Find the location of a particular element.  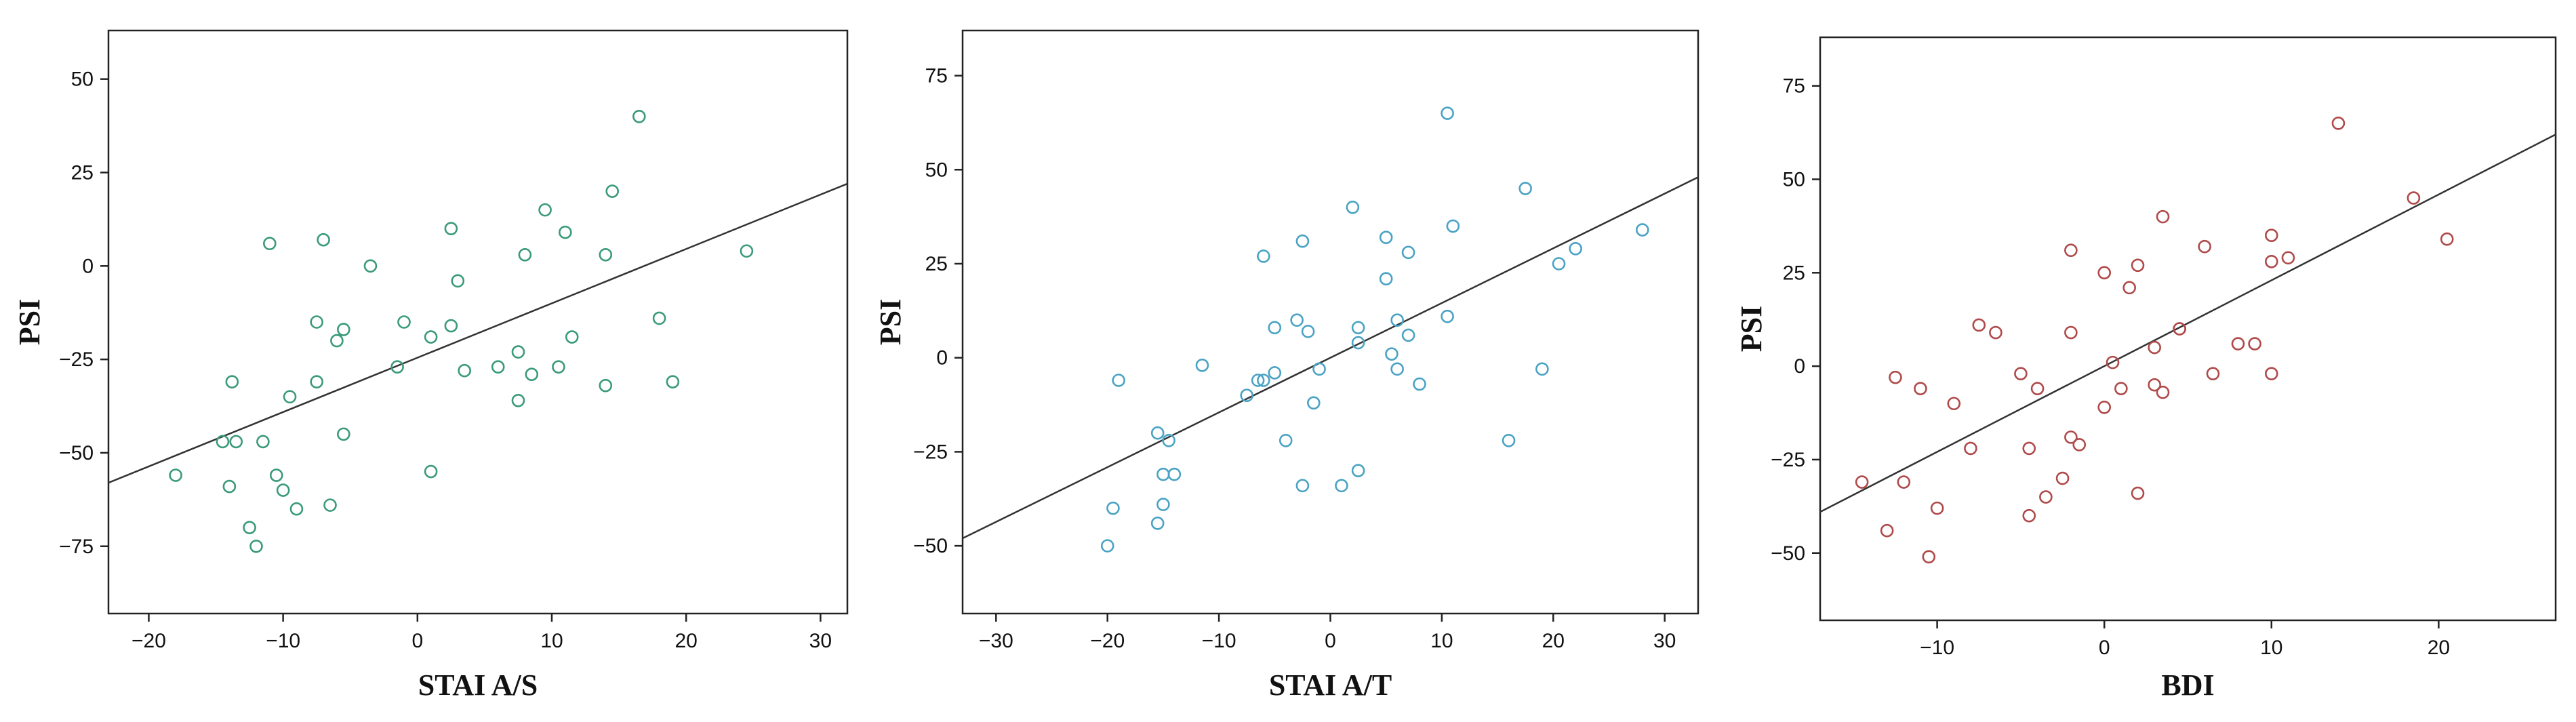

x-tick-label: 0 is located at coordinates (1330, 641).